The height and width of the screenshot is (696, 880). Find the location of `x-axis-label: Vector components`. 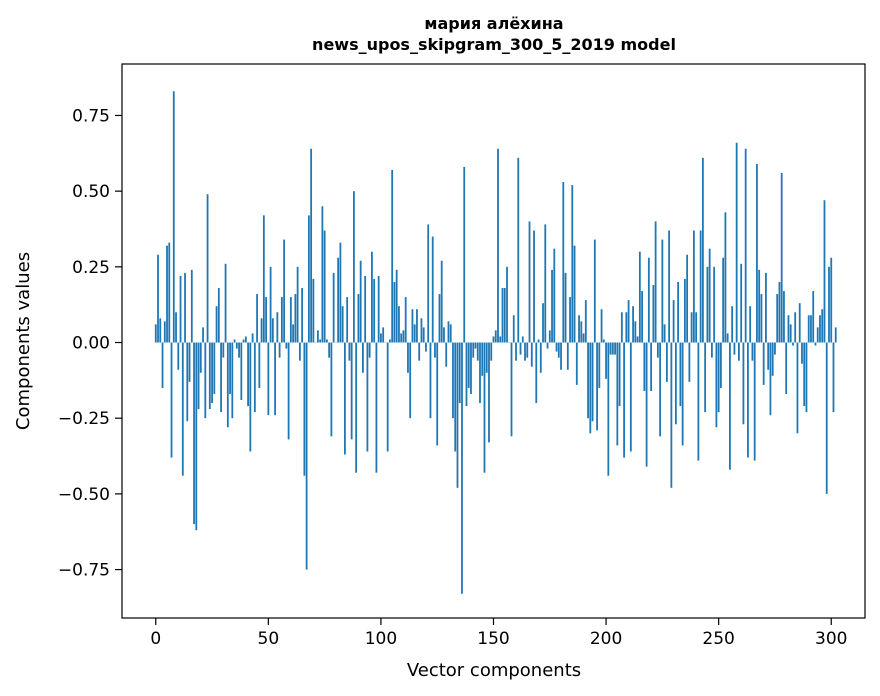

x-axis-label: Vector components is located at coordinates (494, 670).